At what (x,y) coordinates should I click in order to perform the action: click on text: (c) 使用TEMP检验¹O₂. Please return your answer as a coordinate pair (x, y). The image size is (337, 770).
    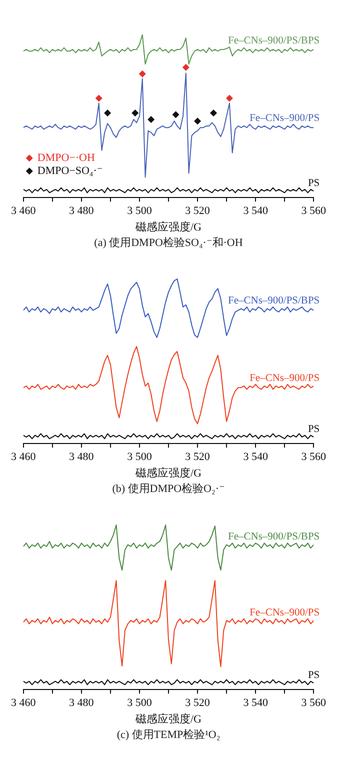
    Looking at the image, I should click on (169, 735).